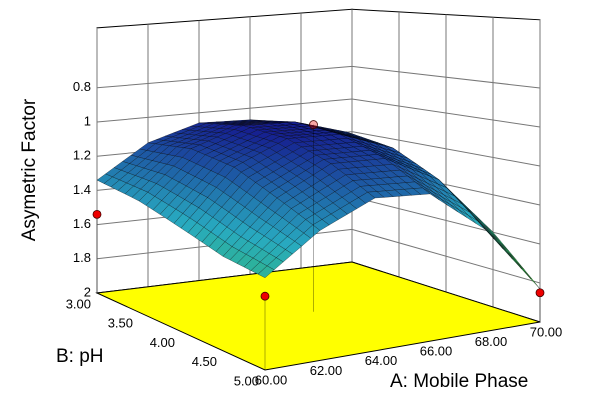 The height and width of the screenshot is (419, 597). What do you see at coordinates (546, 331) in the screenshot?
I see `x-tick-label: 70.00` at bounding box center [546, 331].